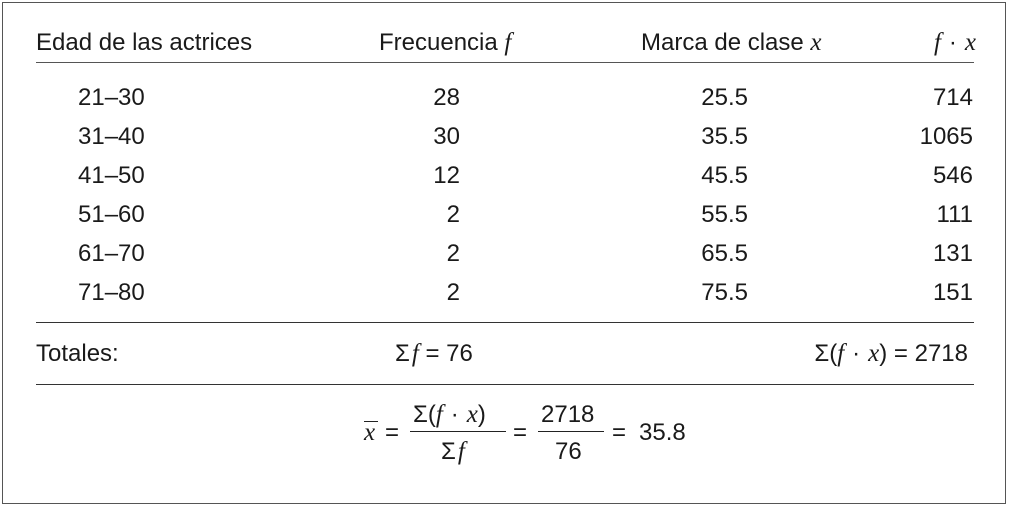 This screenshot has width=1010, height=508. What do you see at coordinates (111, 253) in the screenshot?
I see `age-cell: 61–70` at bounding box center [111, 253].